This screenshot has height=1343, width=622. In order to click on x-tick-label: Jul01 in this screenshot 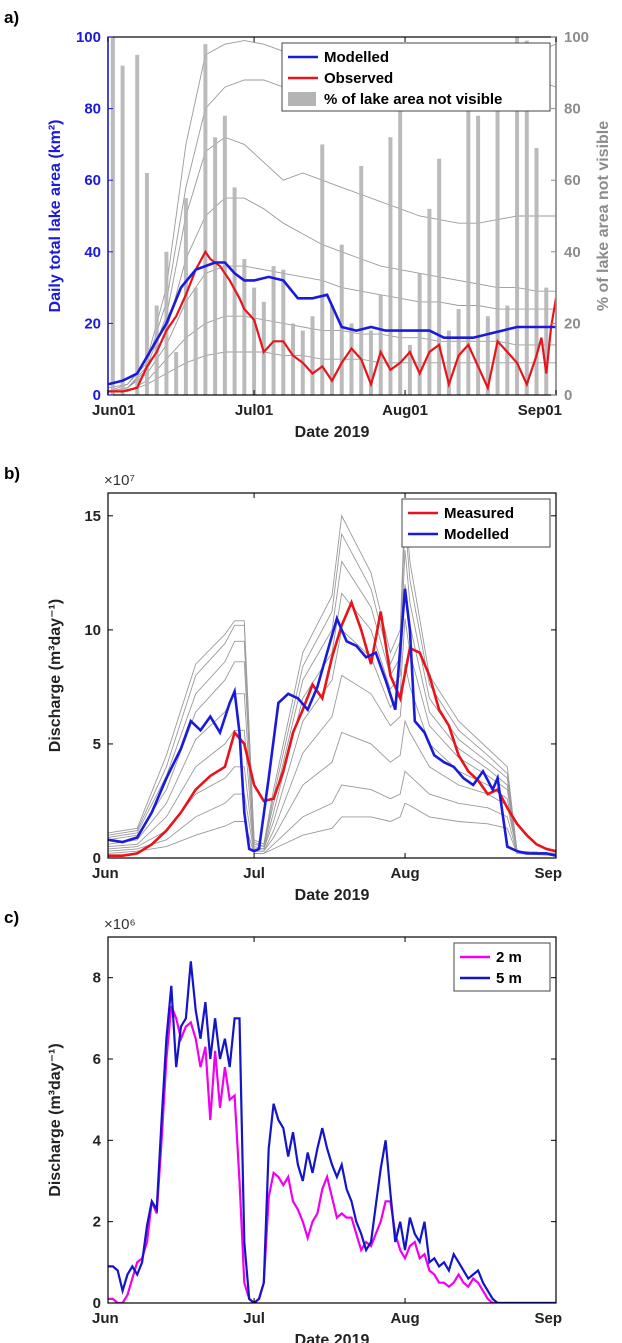, I will do `click(254, 410)`.